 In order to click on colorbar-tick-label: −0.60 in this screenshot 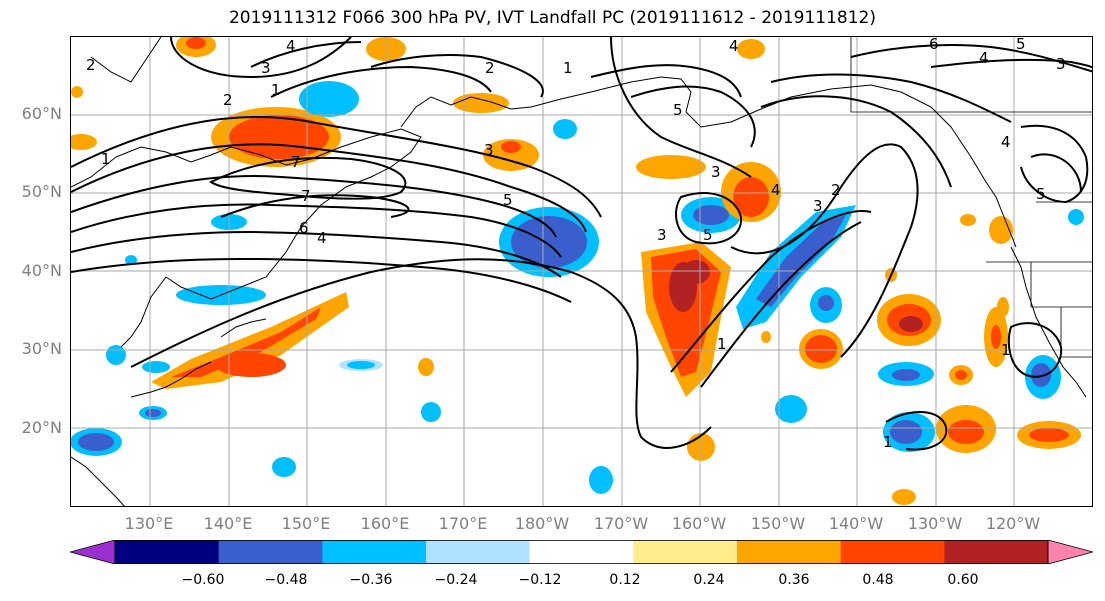, I will do `click(203, 580)`.